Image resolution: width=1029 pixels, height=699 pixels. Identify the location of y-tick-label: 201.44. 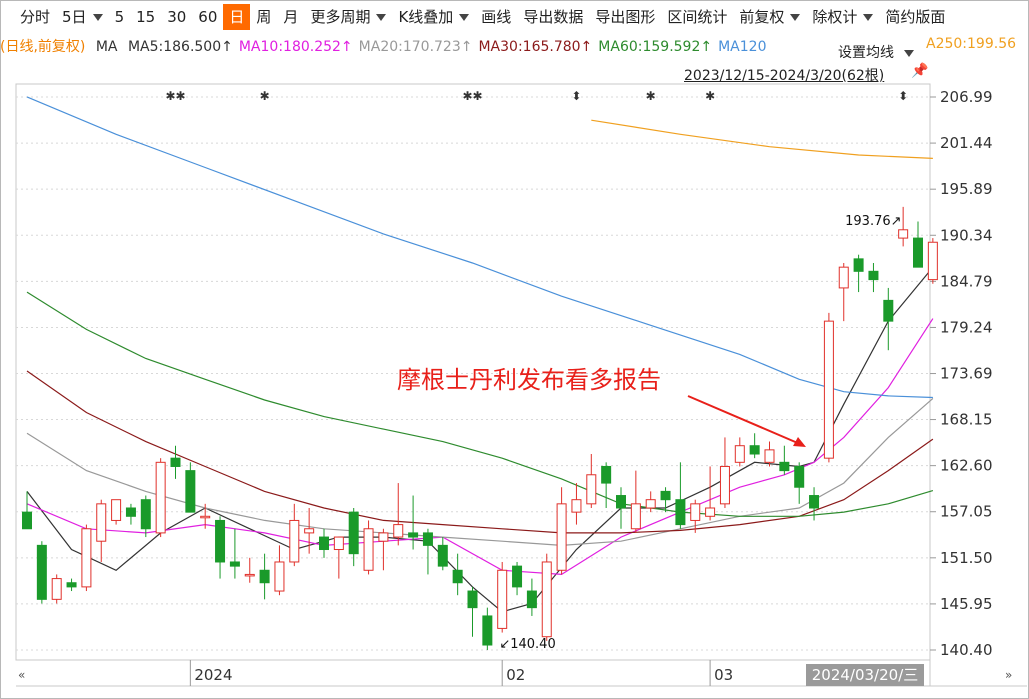
(966, 143).